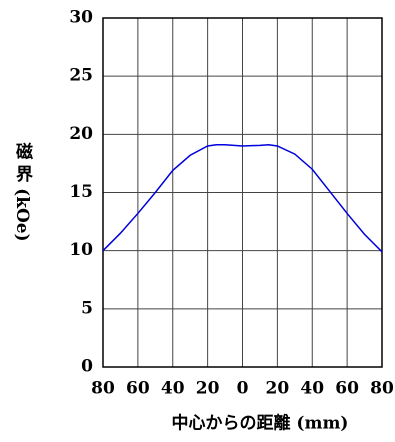 The height and width of the screenshot is (442, 395). Describe the element at coordinates (87, 308) in the screenshot. I see `y-tick-label: 5` at that location.